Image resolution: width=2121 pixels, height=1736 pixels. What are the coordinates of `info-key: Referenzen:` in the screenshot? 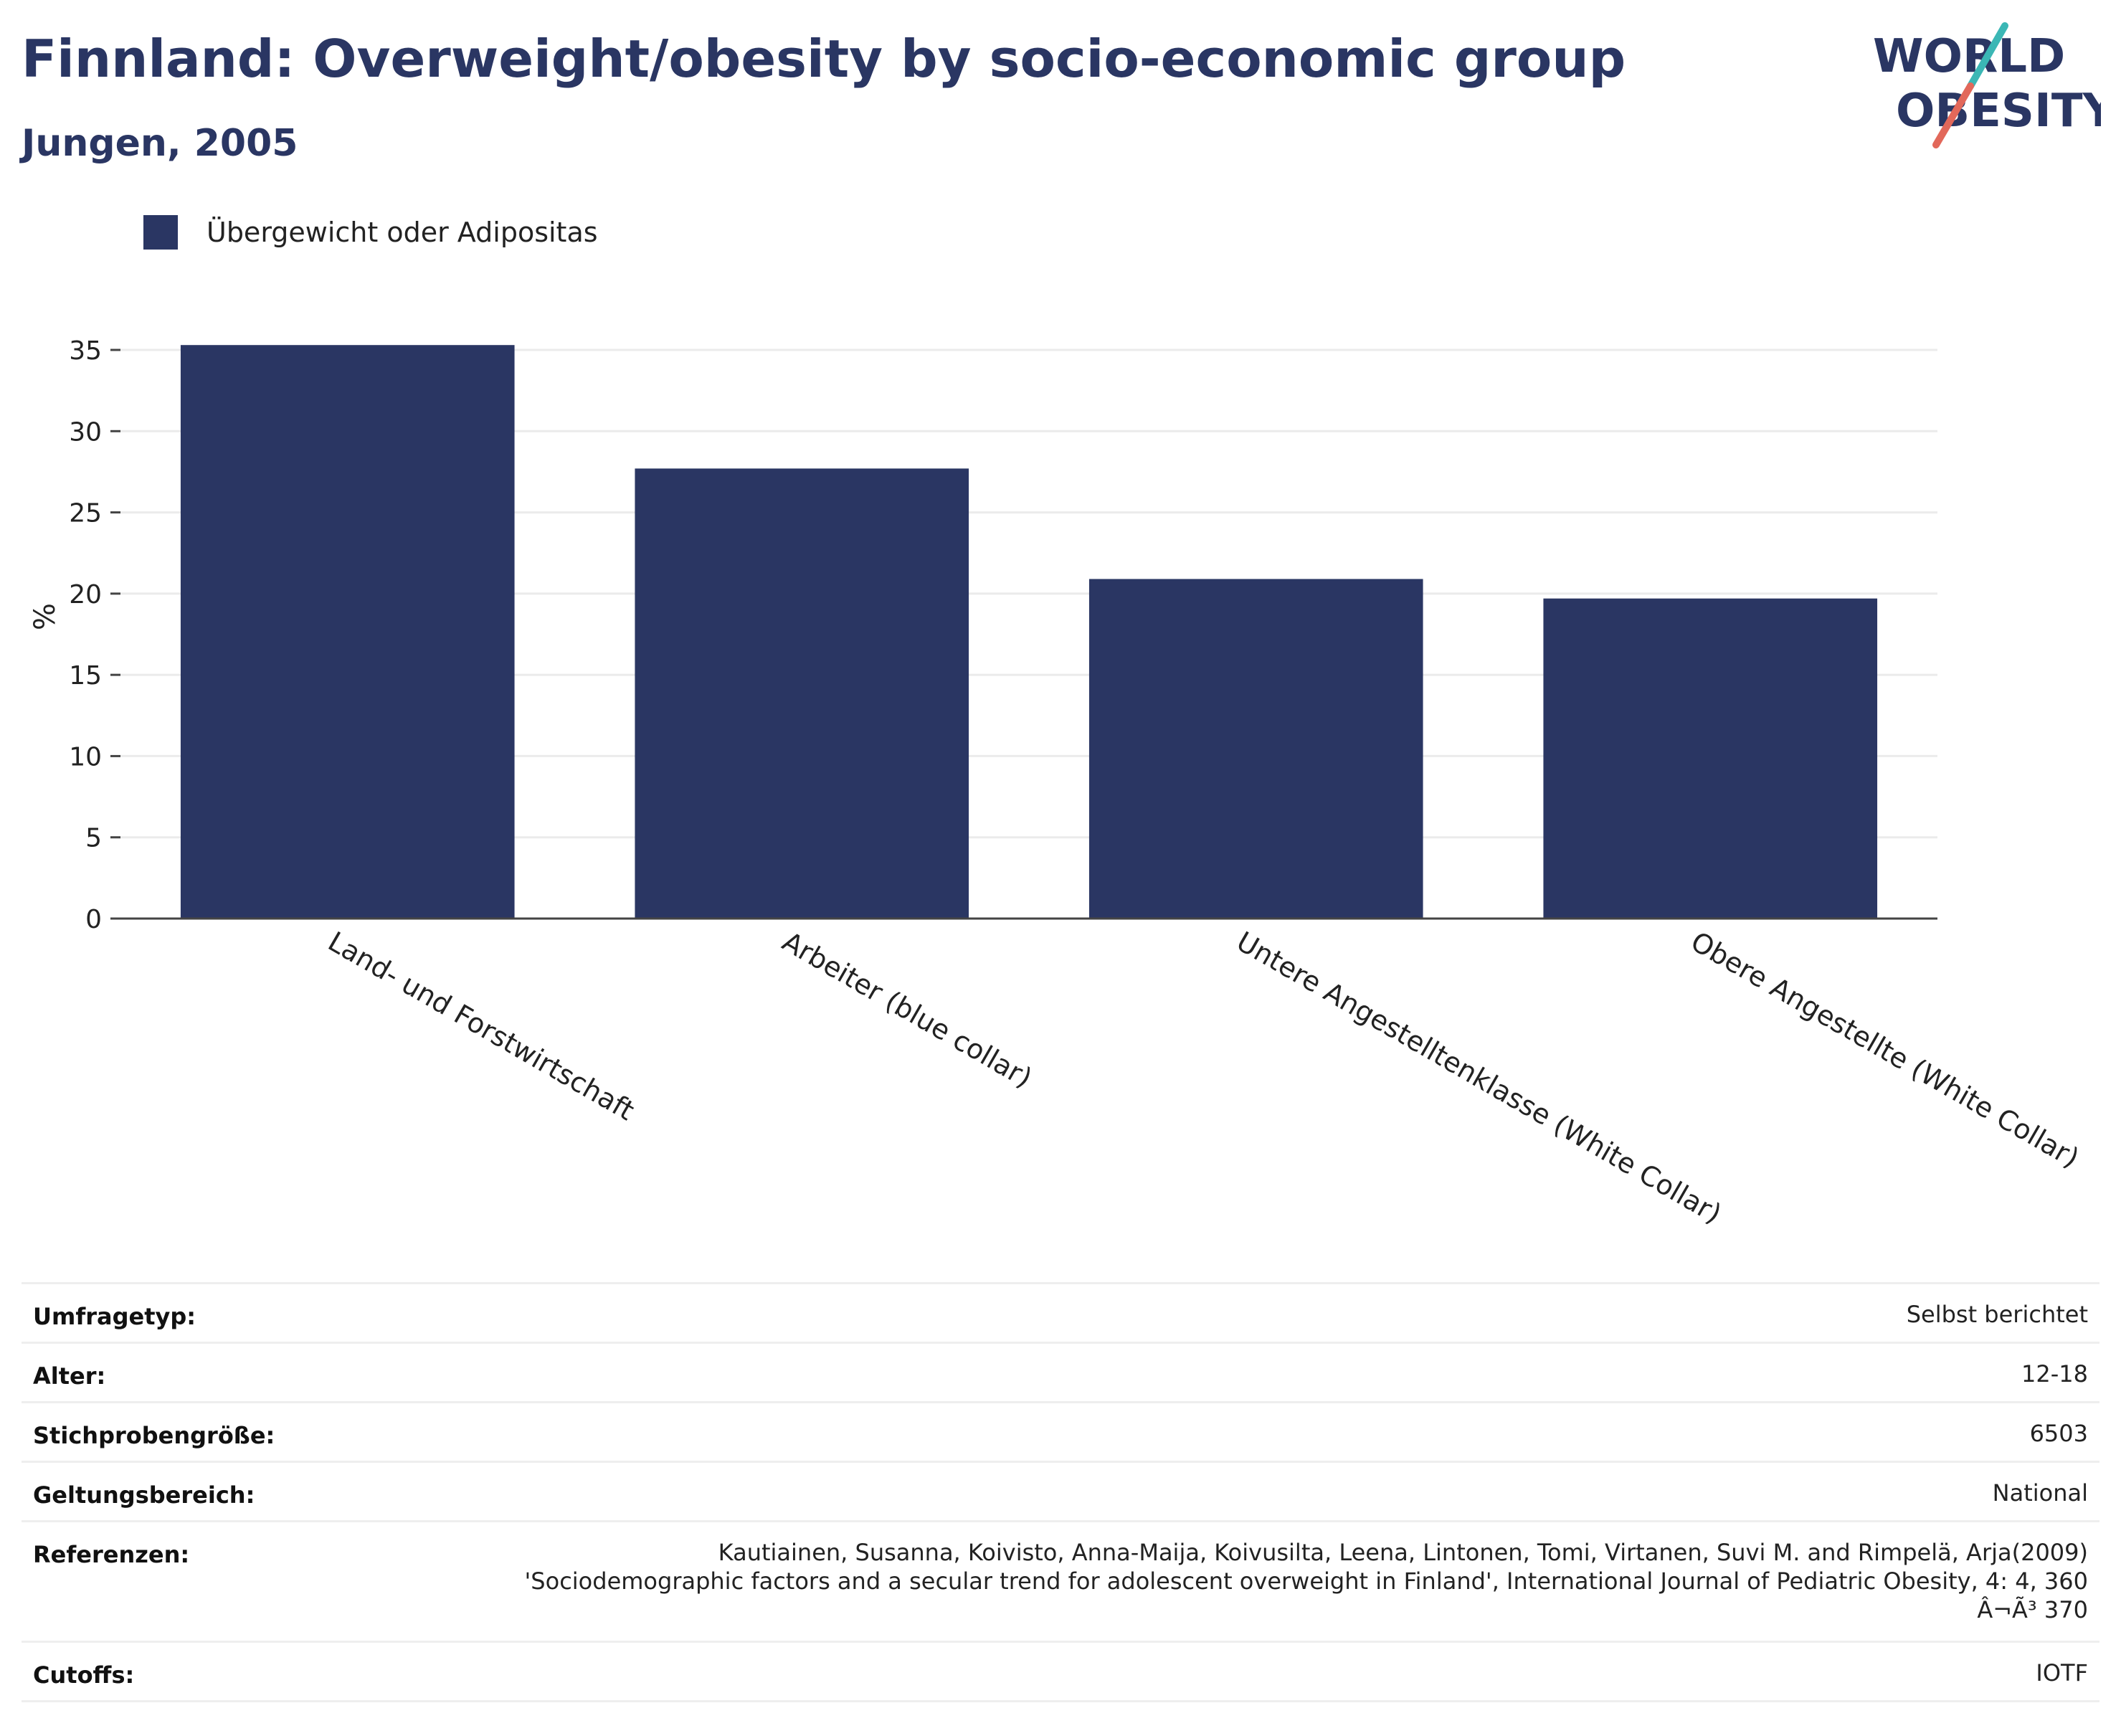 It's located at (111, 1554).